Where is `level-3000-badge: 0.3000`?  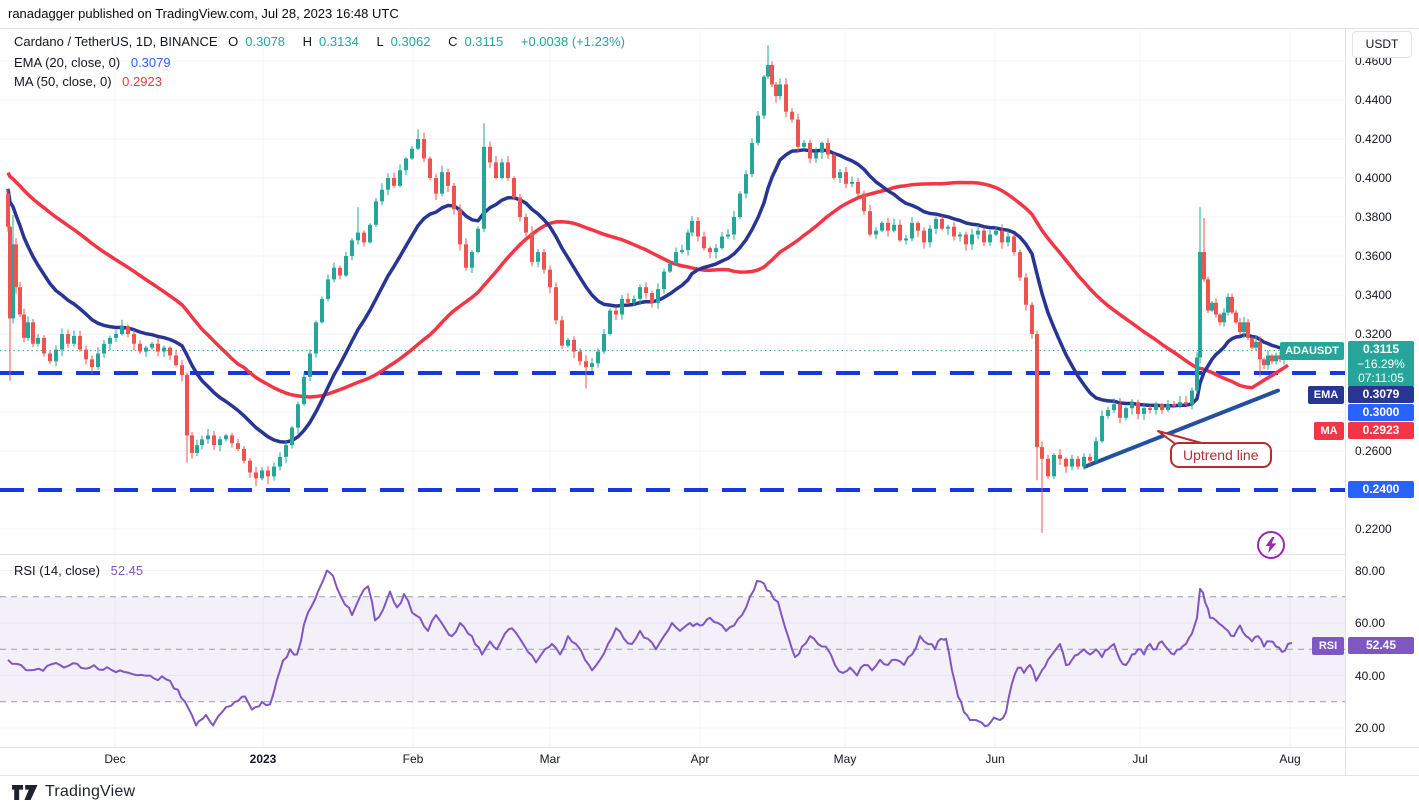
level-3000-badge: 0.3000 is located at coordinates (1381, 412).